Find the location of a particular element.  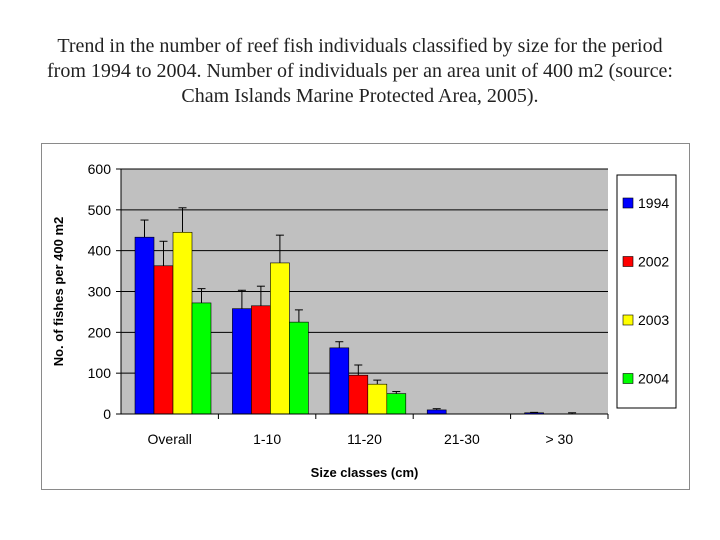

legend-label: 2004 is located at coordinates (653, 379).